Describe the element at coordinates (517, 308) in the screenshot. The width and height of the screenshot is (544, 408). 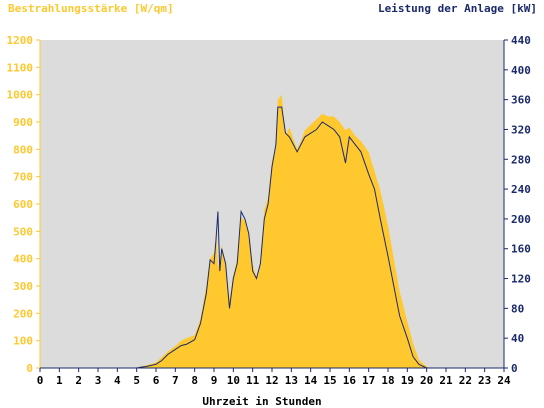
I see `y-right-tick-label: 80` at that location.